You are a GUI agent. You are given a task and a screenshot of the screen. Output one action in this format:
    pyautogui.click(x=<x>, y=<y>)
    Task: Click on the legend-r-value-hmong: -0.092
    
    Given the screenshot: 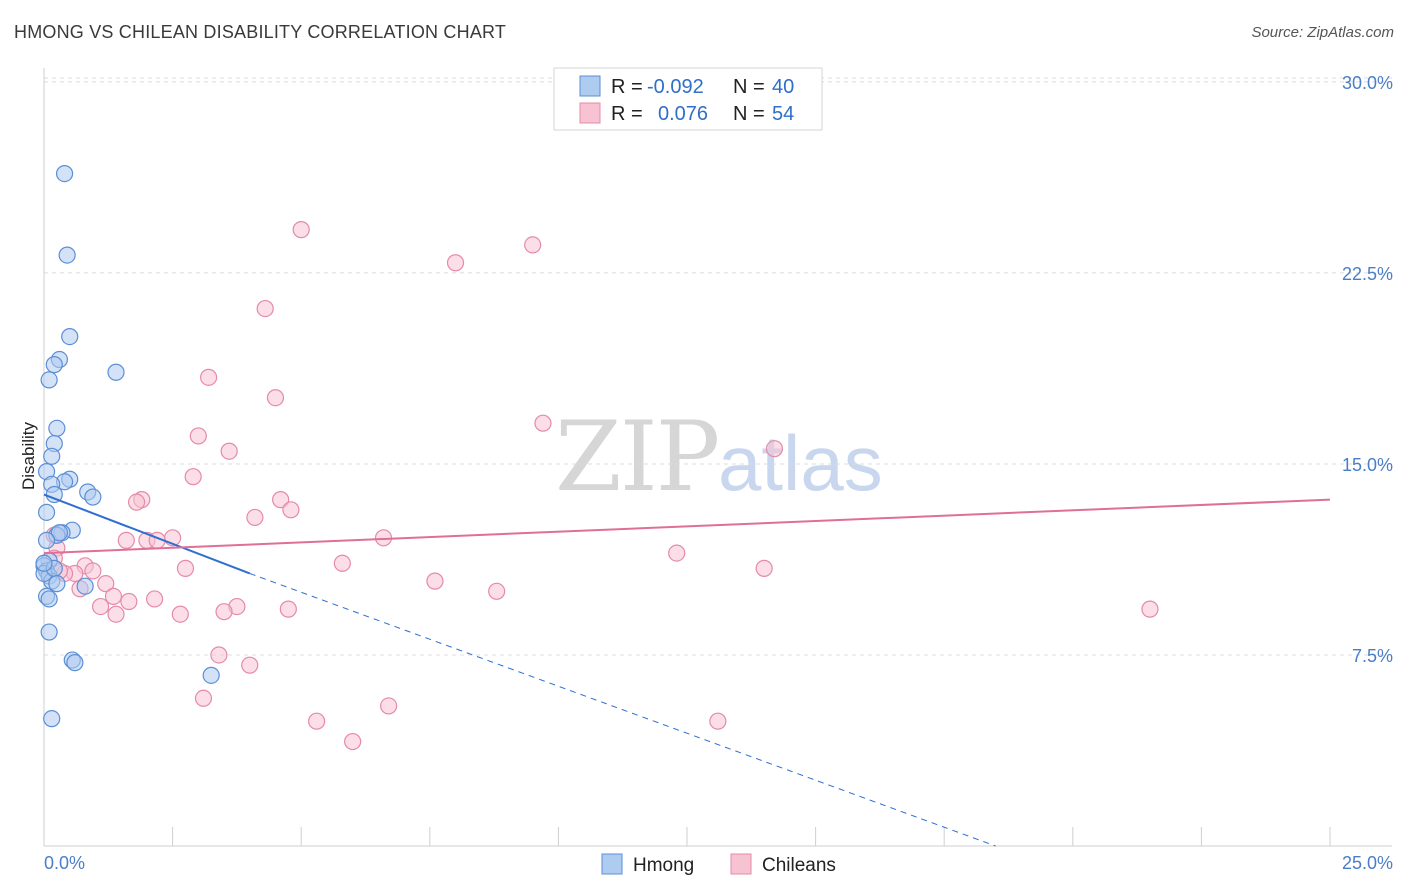 What is the action you would take?
    pyautogui.click(x=675, y=87)
    